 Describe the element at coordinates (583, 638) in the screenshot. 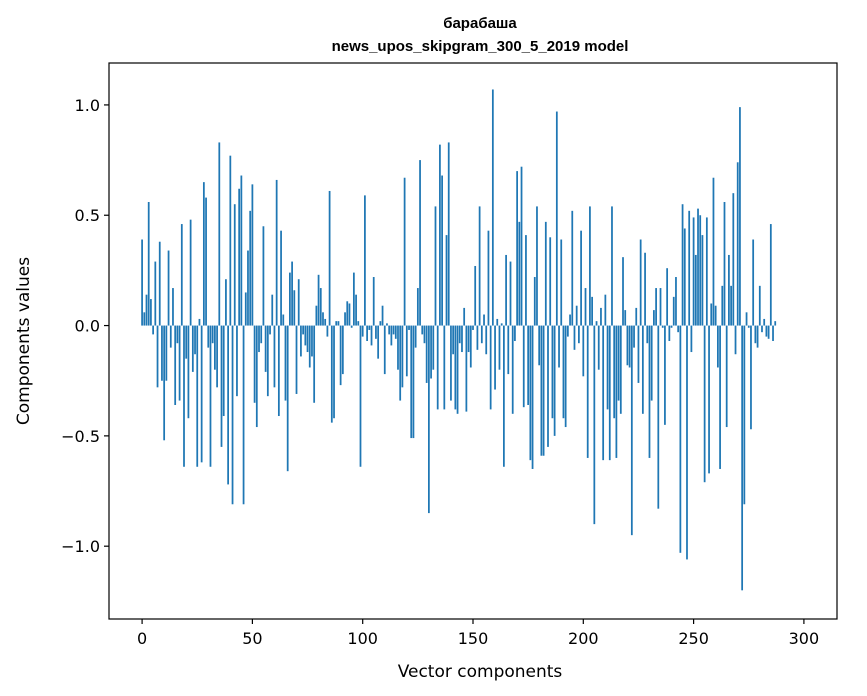

I see `x-tick-label: 200` at that location.